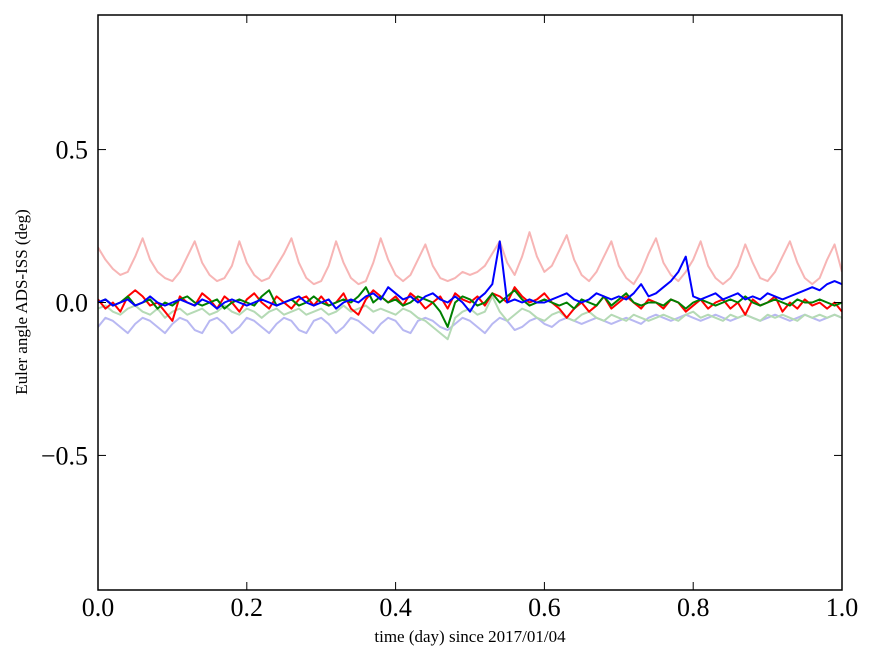 The image size is (875, 662). I want to click on y-tick-label: 0.5, so click(72, 150).